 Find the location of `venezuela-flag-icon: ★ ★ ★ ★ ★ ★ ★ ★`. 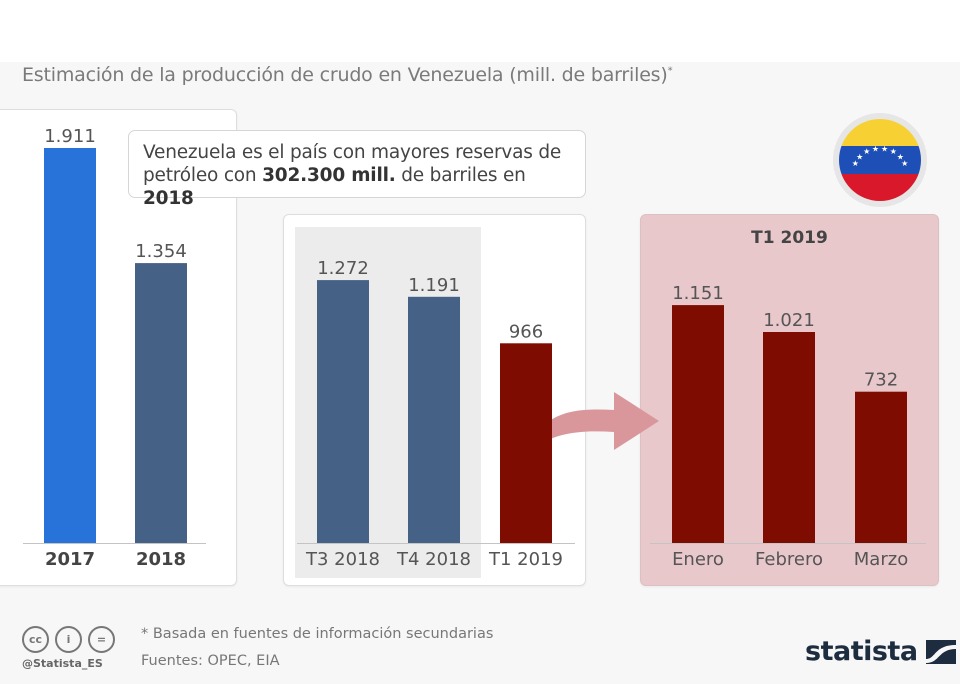

venezuela-flag-icon: ★ ★ ★ ★ ★ ★ ★ ★ is located at coordinates (880, 160).